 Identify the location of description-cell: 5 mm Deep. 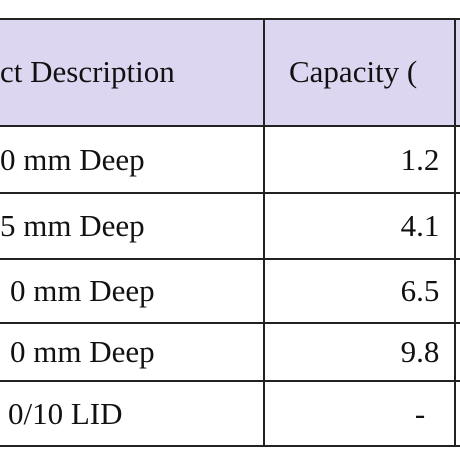
(72, 225).